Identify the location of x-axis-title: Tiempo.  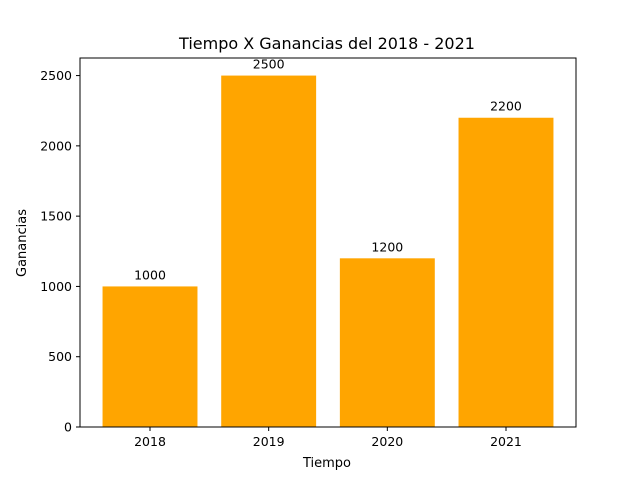
(326, 463).